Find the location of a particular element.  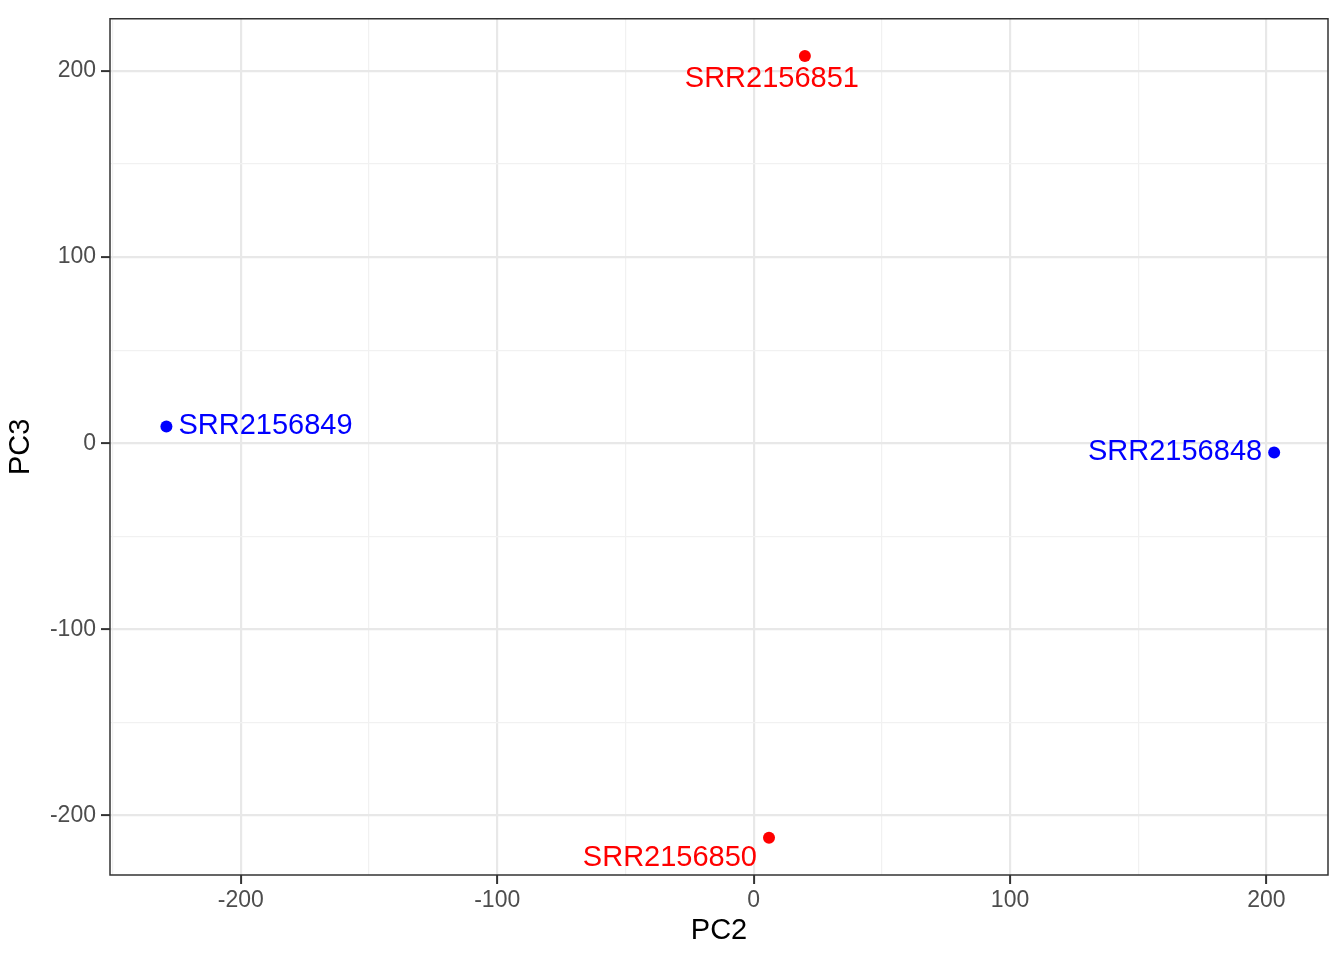

y-tick-label: 100 is located at coordinates (76, 255).